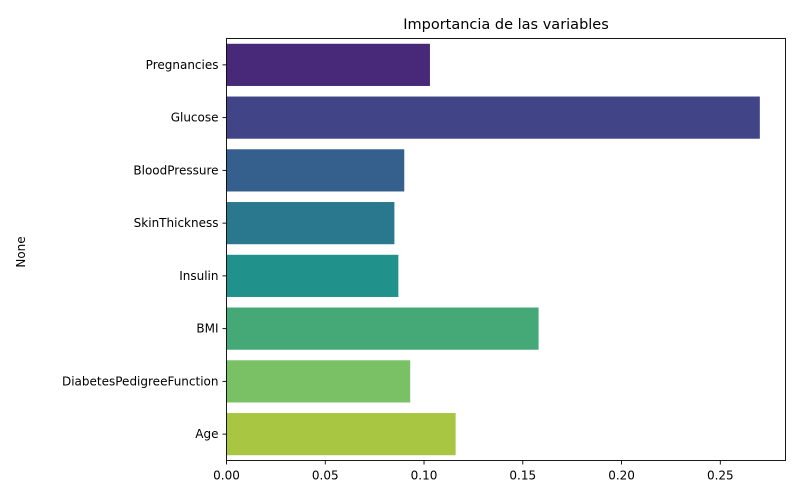 The image size is (800, 500). Describe the element at coordinates (493, 117) in the screenshot. I see `bar-glucose` at that location.